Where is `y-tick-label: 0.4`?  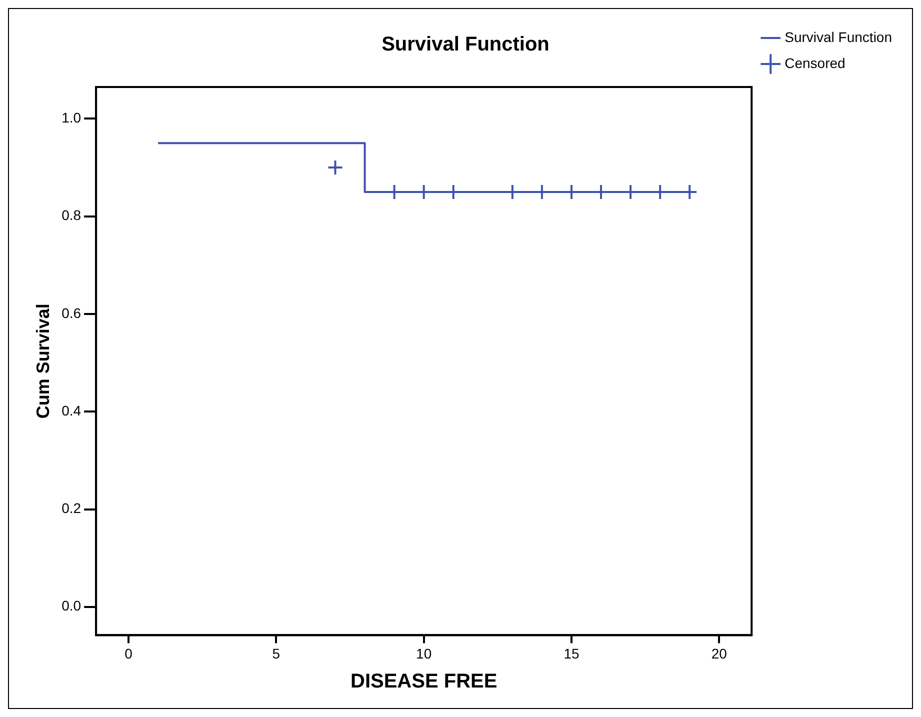
y-tick-label: 0.4 is located at coordinates (72, 410).